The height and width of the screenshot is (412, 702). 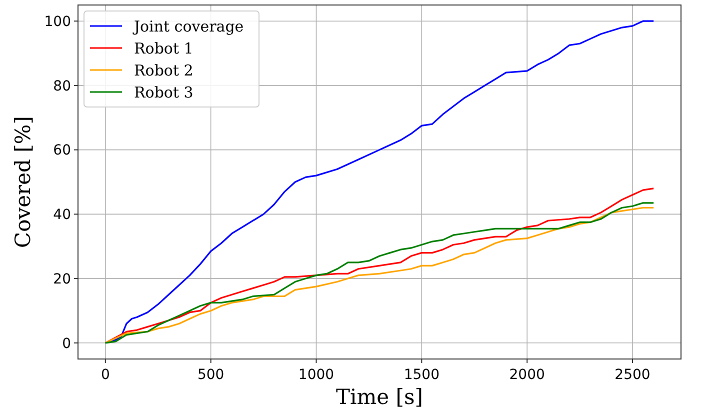 What do you see at coordinates (164, 70) in the screenshot?
I see `legend-label: Robot 2` at bounding box center [164, 70].